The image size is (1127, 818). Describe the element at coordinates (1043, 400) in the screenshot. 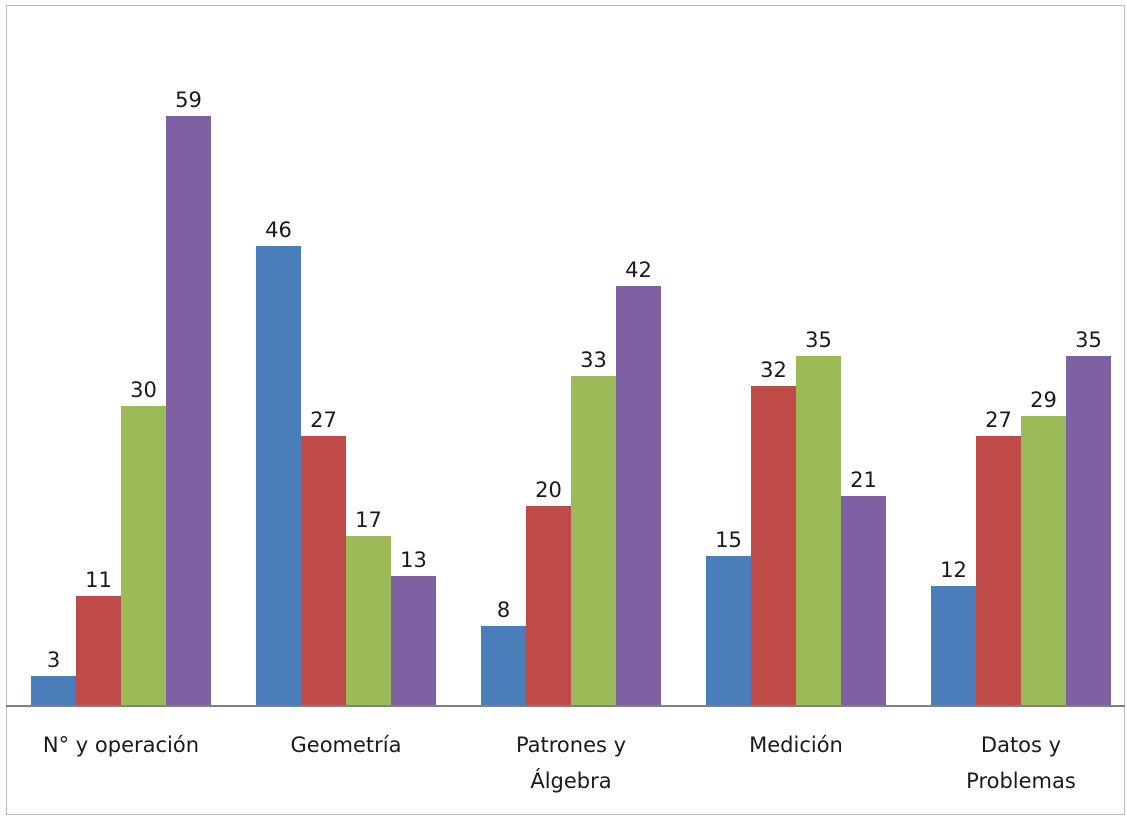

I see `value-label-4-series-2: 29` at that location.